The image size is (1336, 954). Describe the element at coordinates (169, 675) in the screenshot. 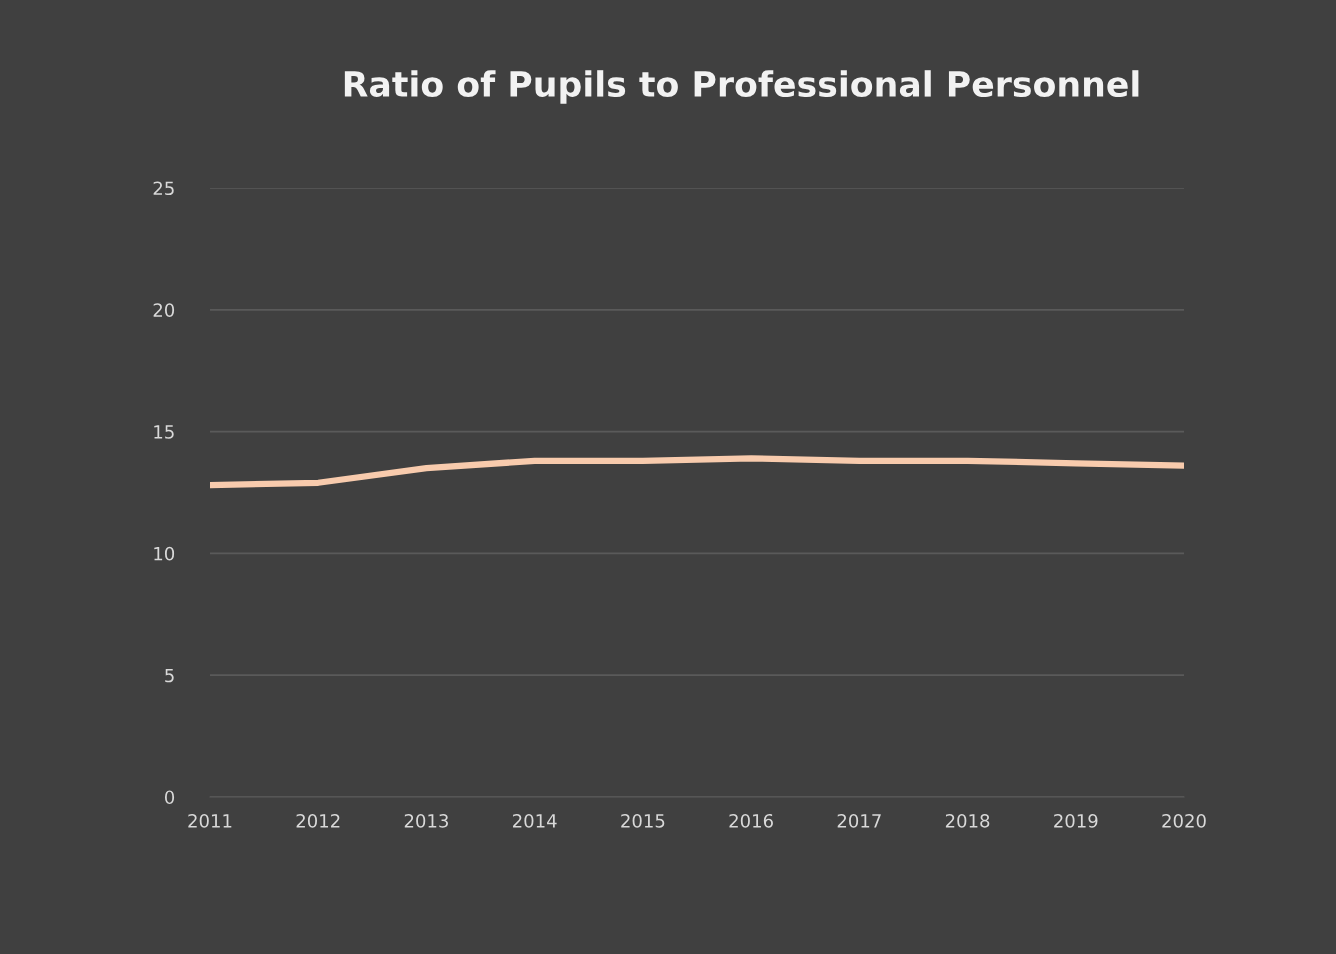

I see `y-tick-label: 5` at that location.